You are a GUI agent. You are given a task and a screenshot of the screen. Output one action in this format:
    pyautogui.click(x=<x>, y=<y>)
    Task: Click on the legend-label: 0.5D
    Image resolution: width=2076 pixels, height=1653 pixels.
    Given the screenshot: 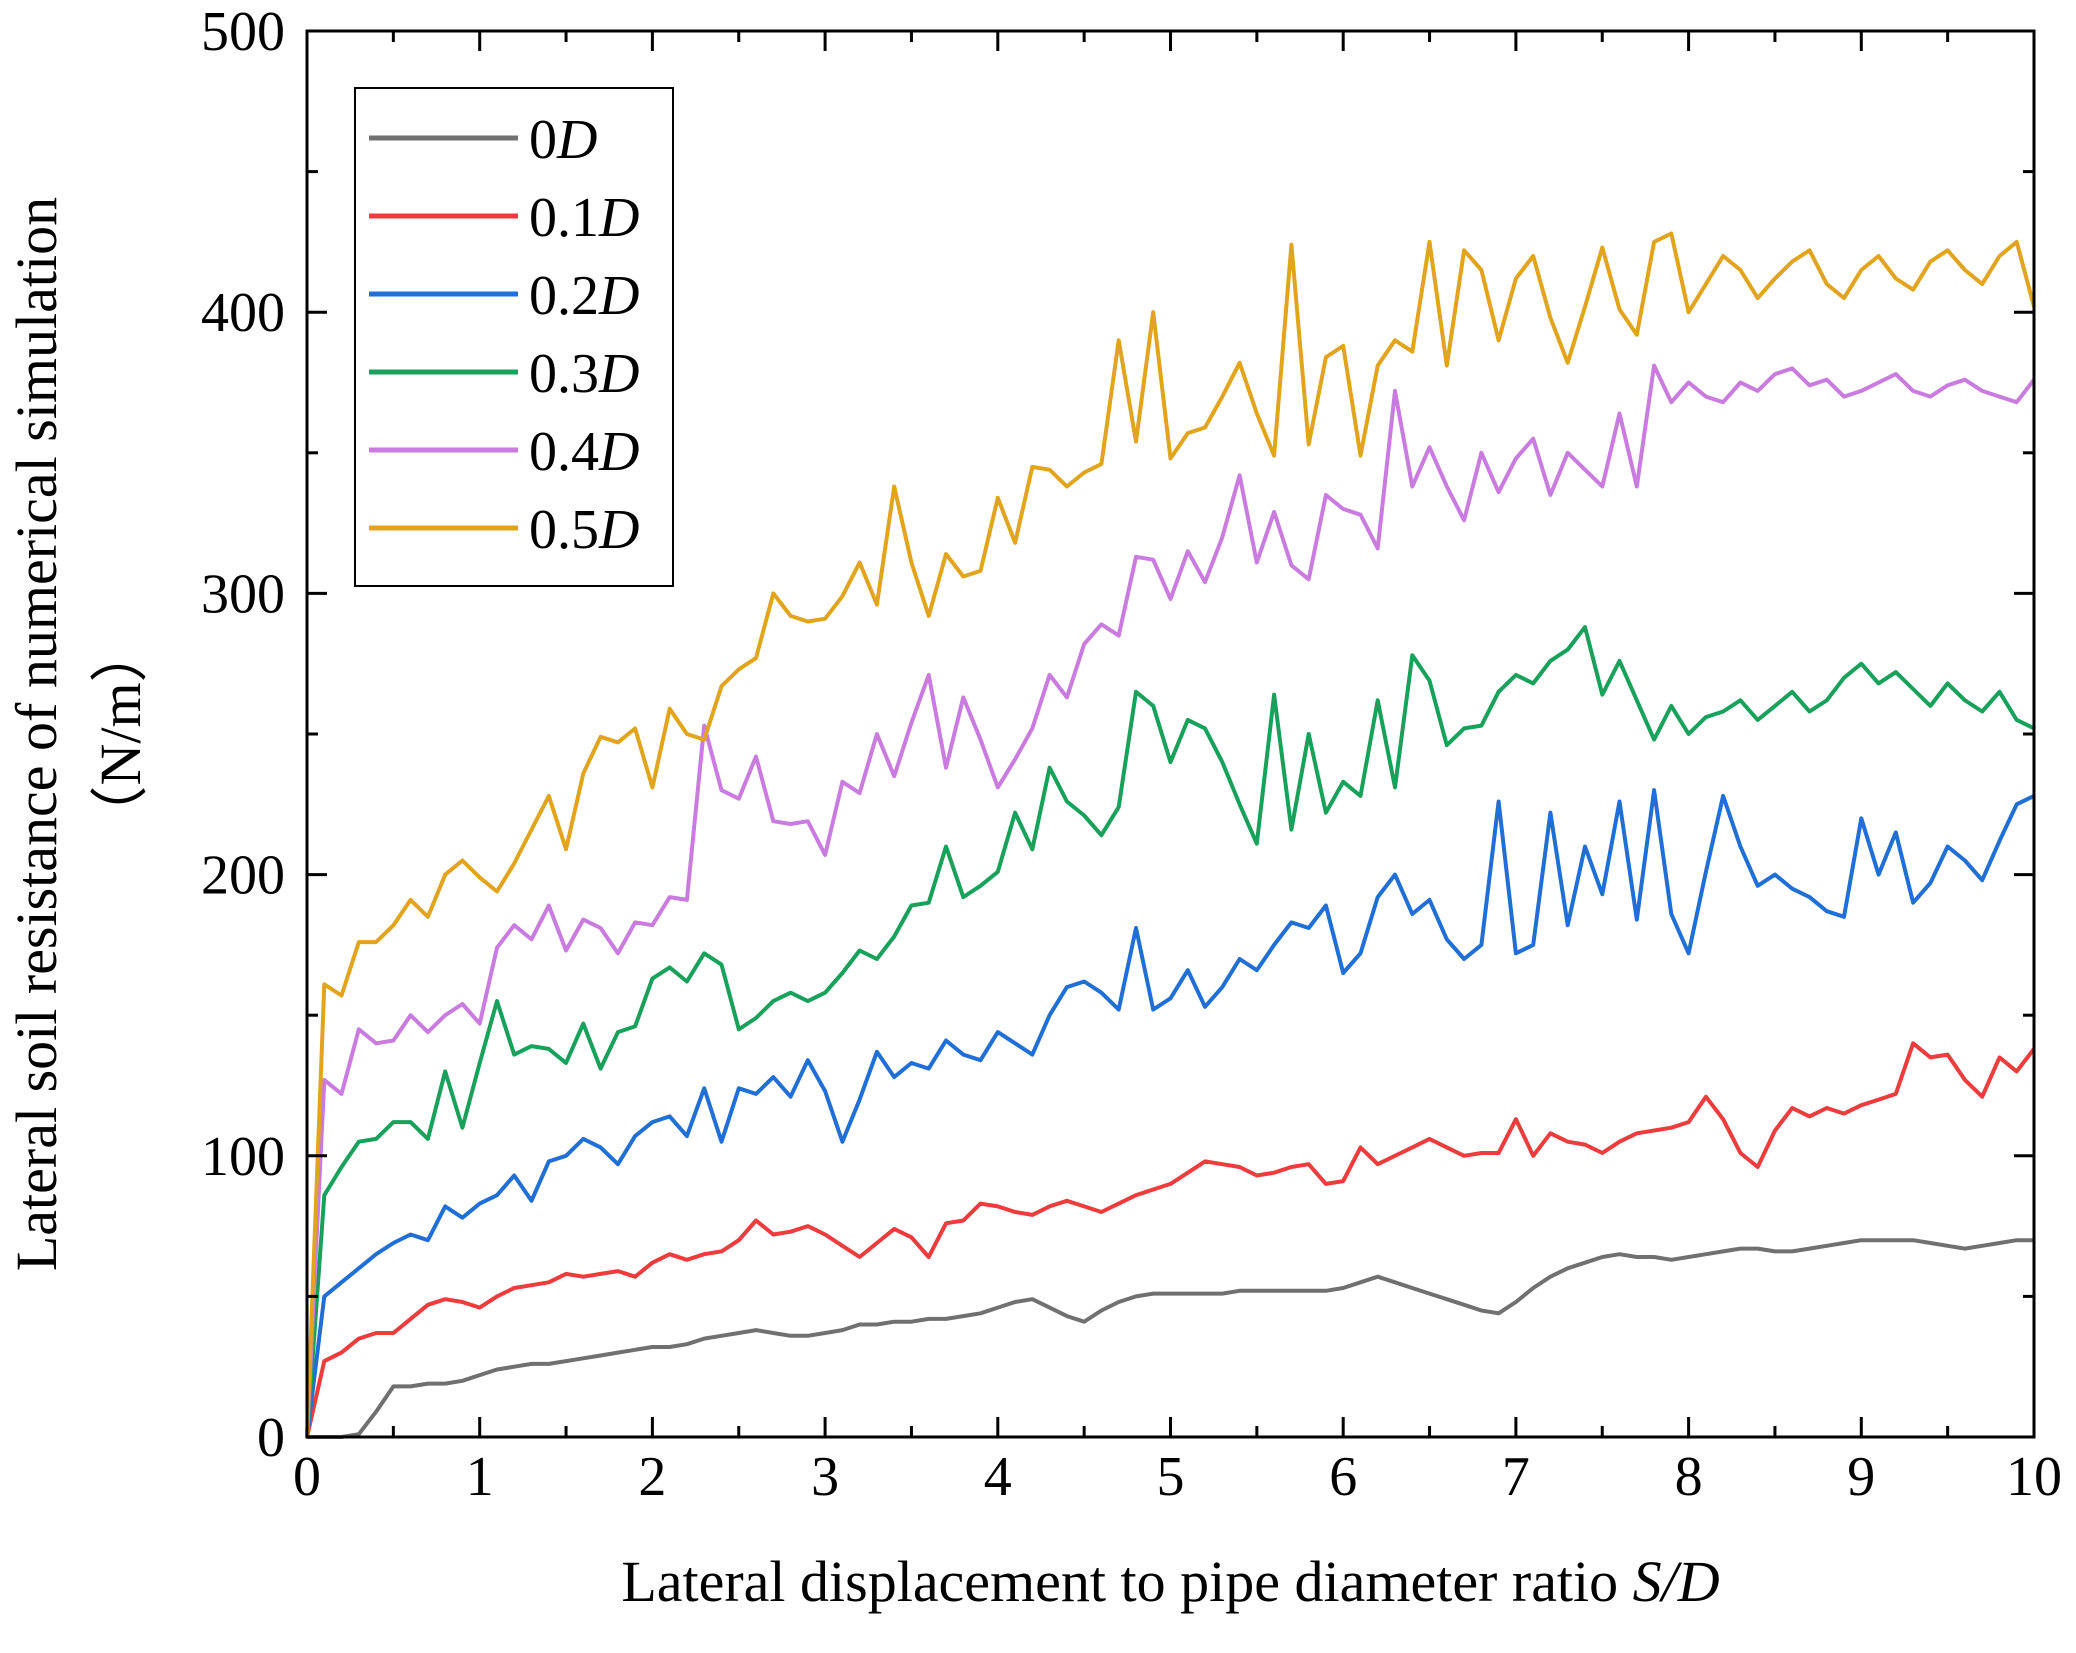 What is the action you would take?
    pyautogui.click(x=584, y=530)
    